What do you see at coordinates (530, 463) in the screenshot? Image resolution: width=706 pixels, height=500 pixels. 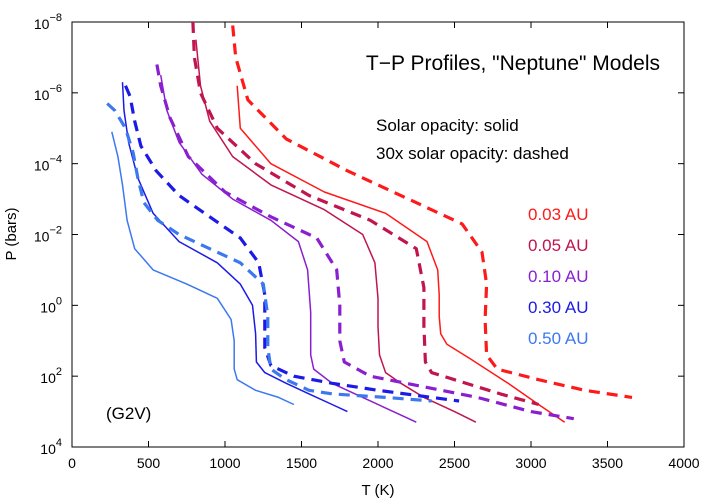 I see `x-tick-label: 3000` at bounding box center [530, 463].